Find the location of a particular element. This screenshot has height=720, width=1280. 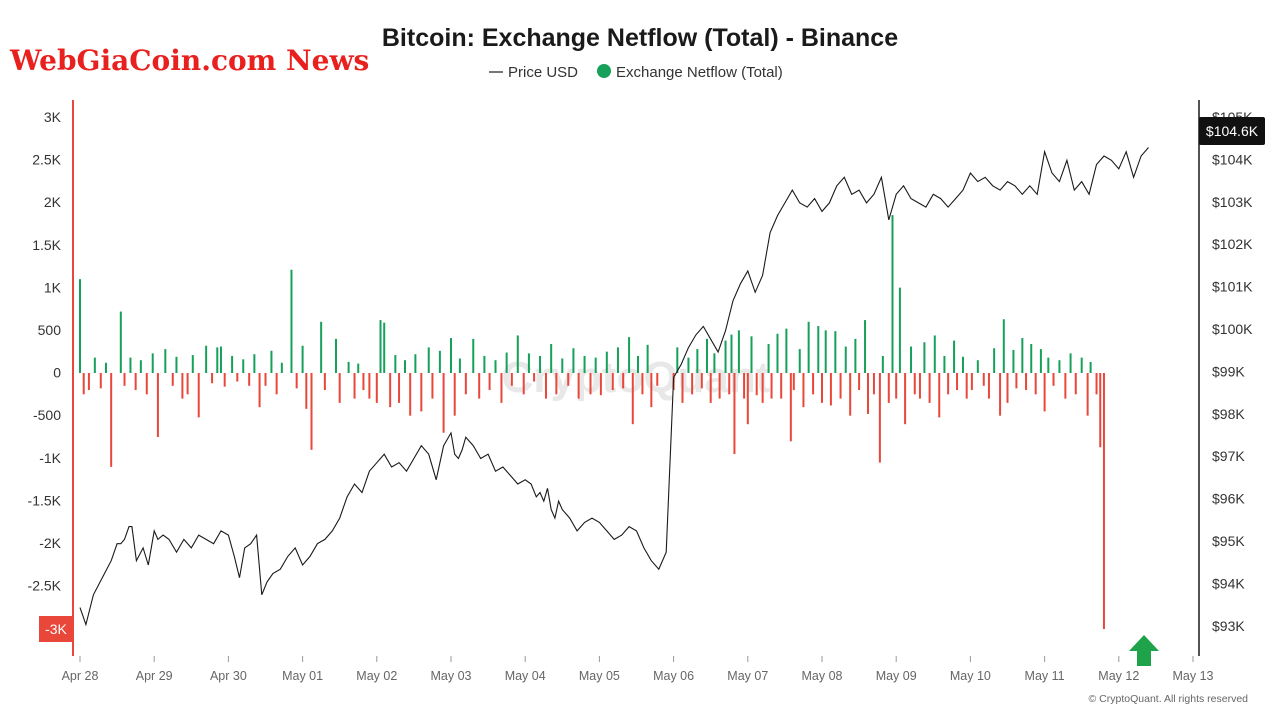

left-tick-label: 1K is located at coordinates (53, 287).